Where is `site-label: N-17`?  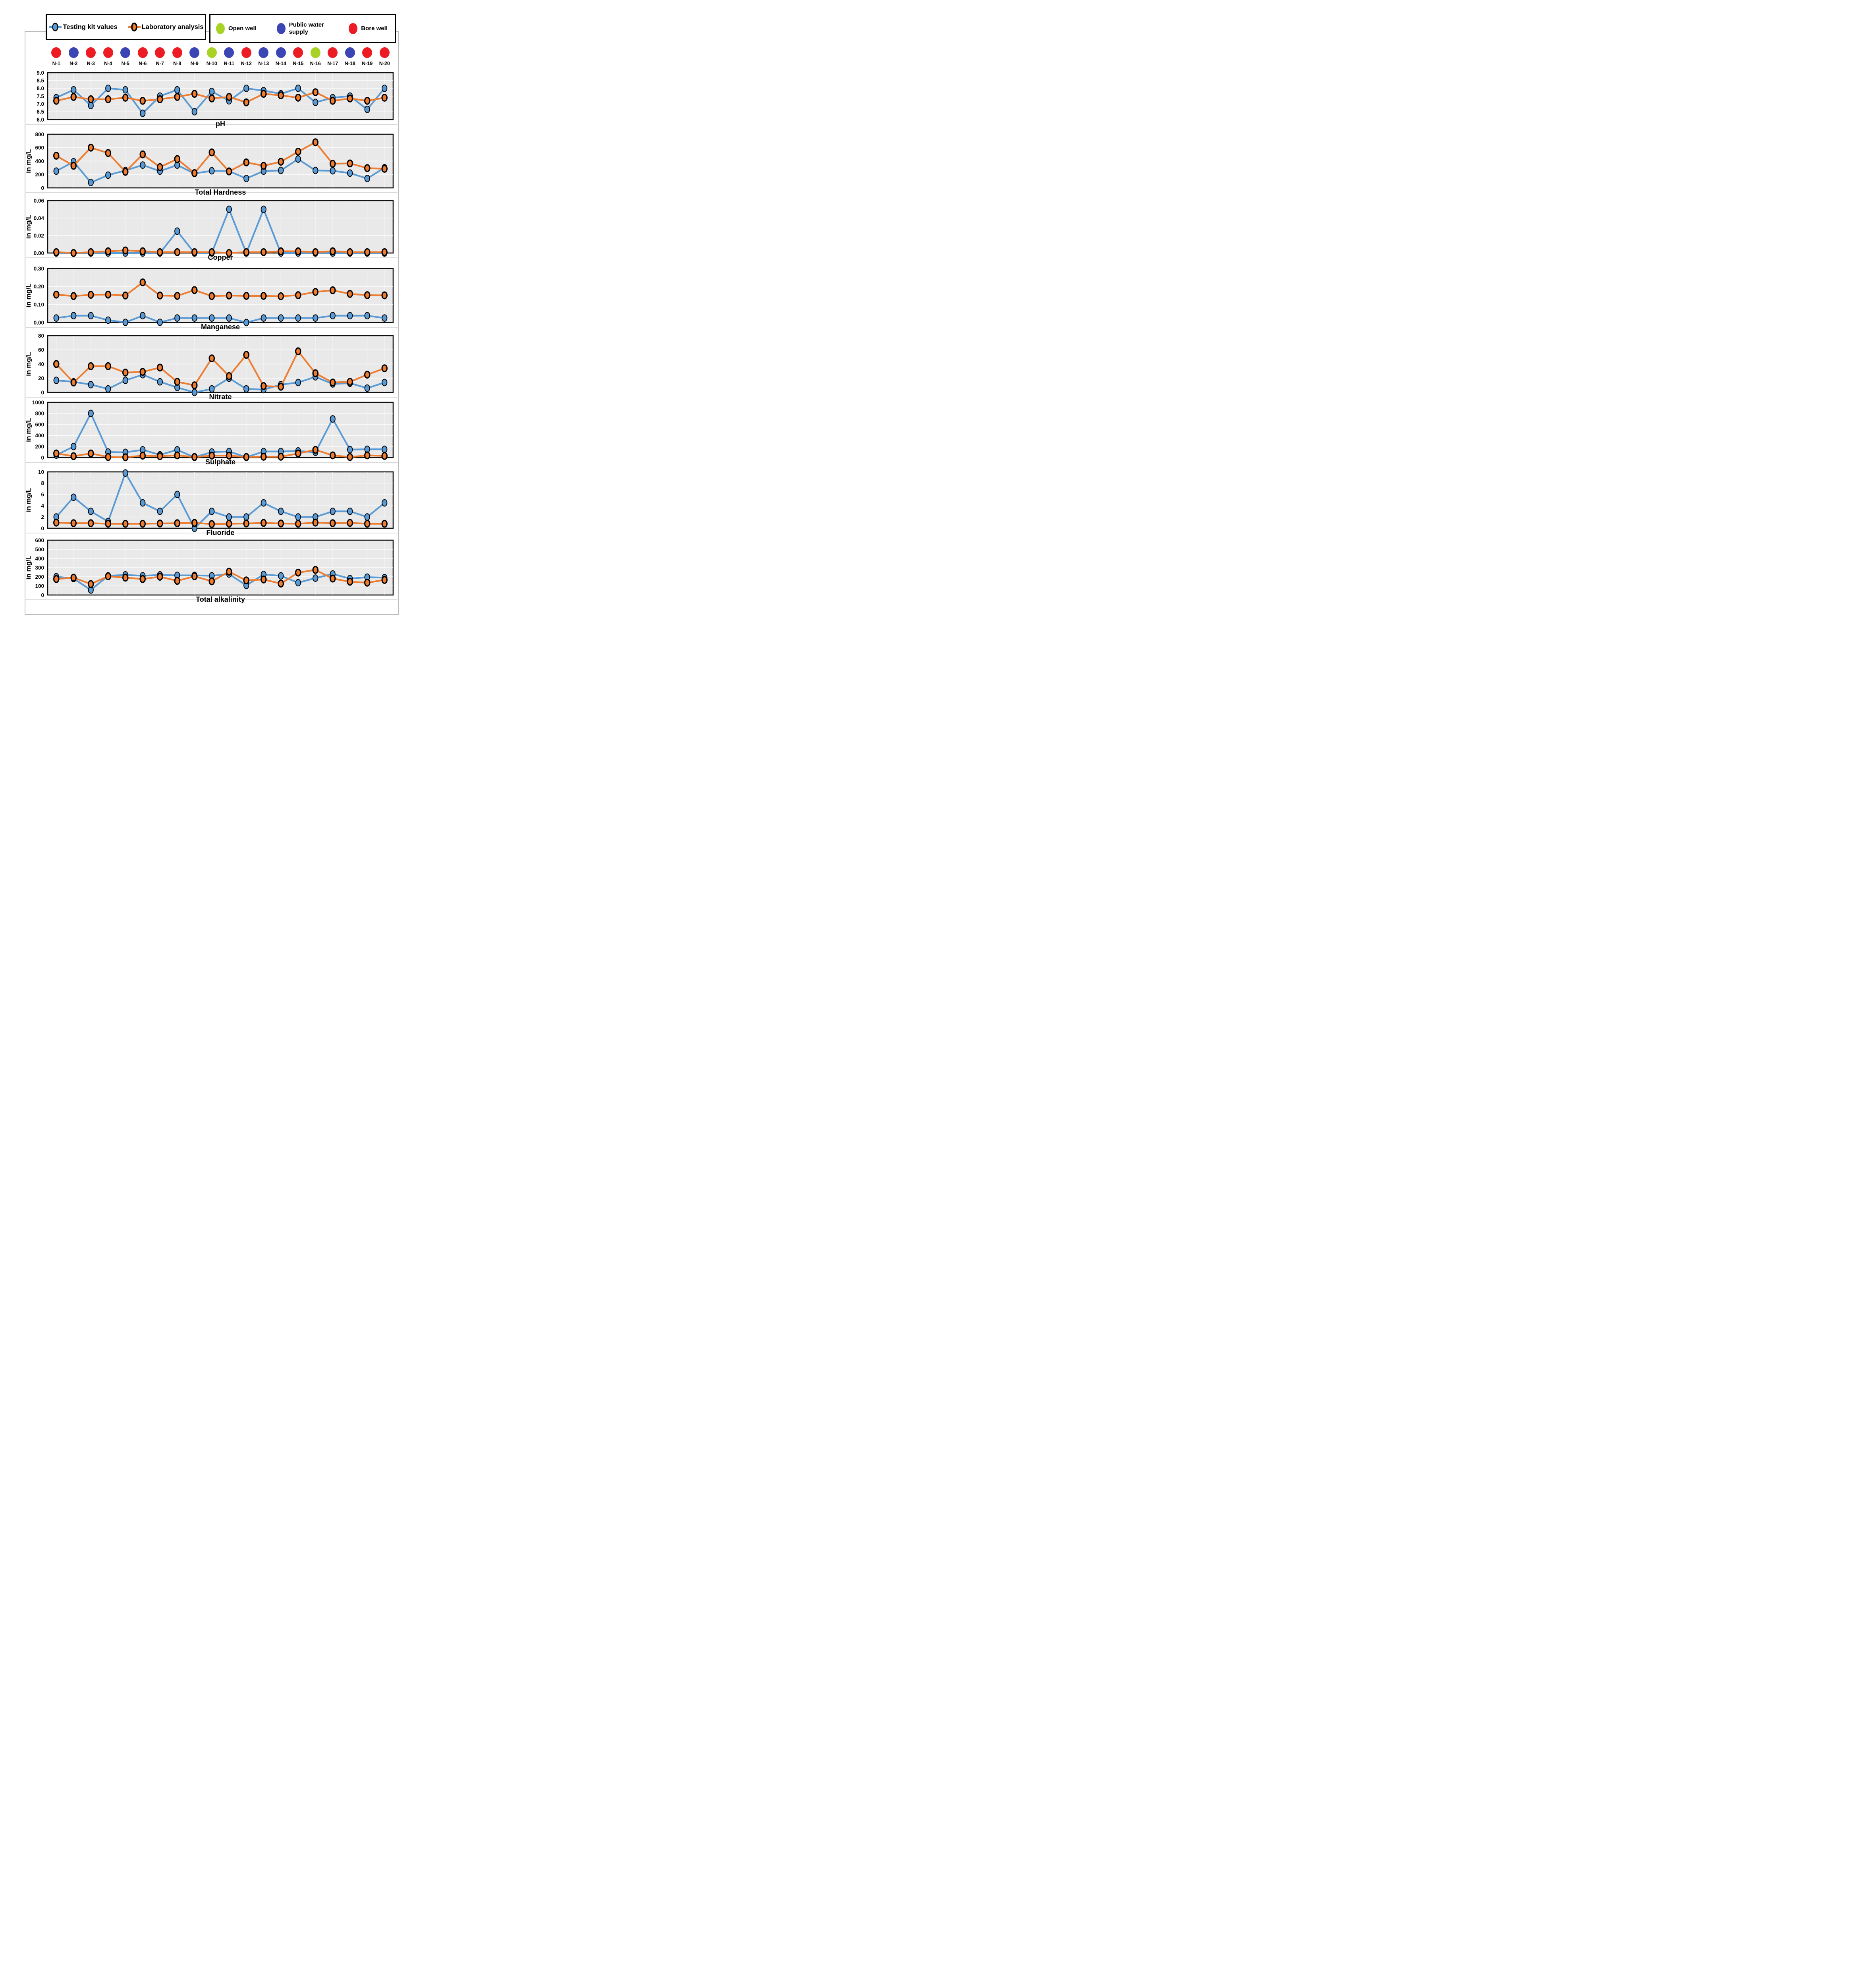 site-label: N-17 is located at coordinates (332, 63).